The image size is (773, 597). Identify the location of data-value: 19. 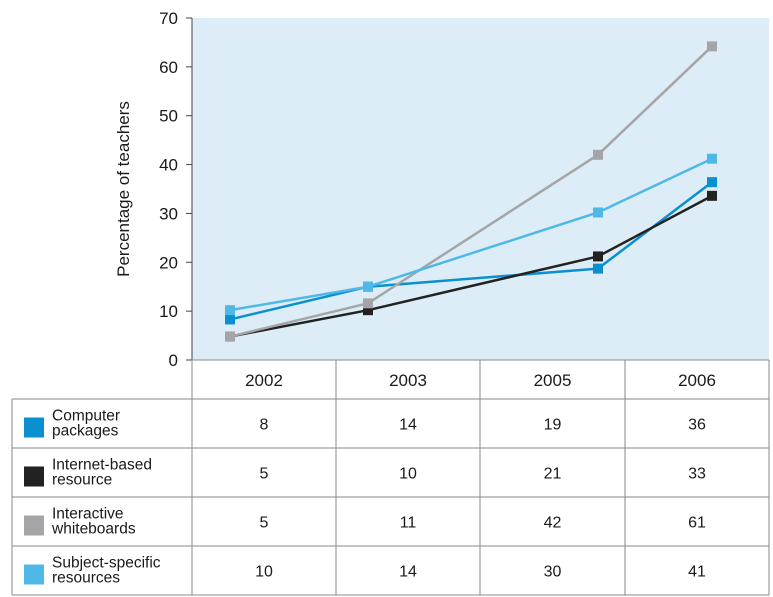
(553, 425).